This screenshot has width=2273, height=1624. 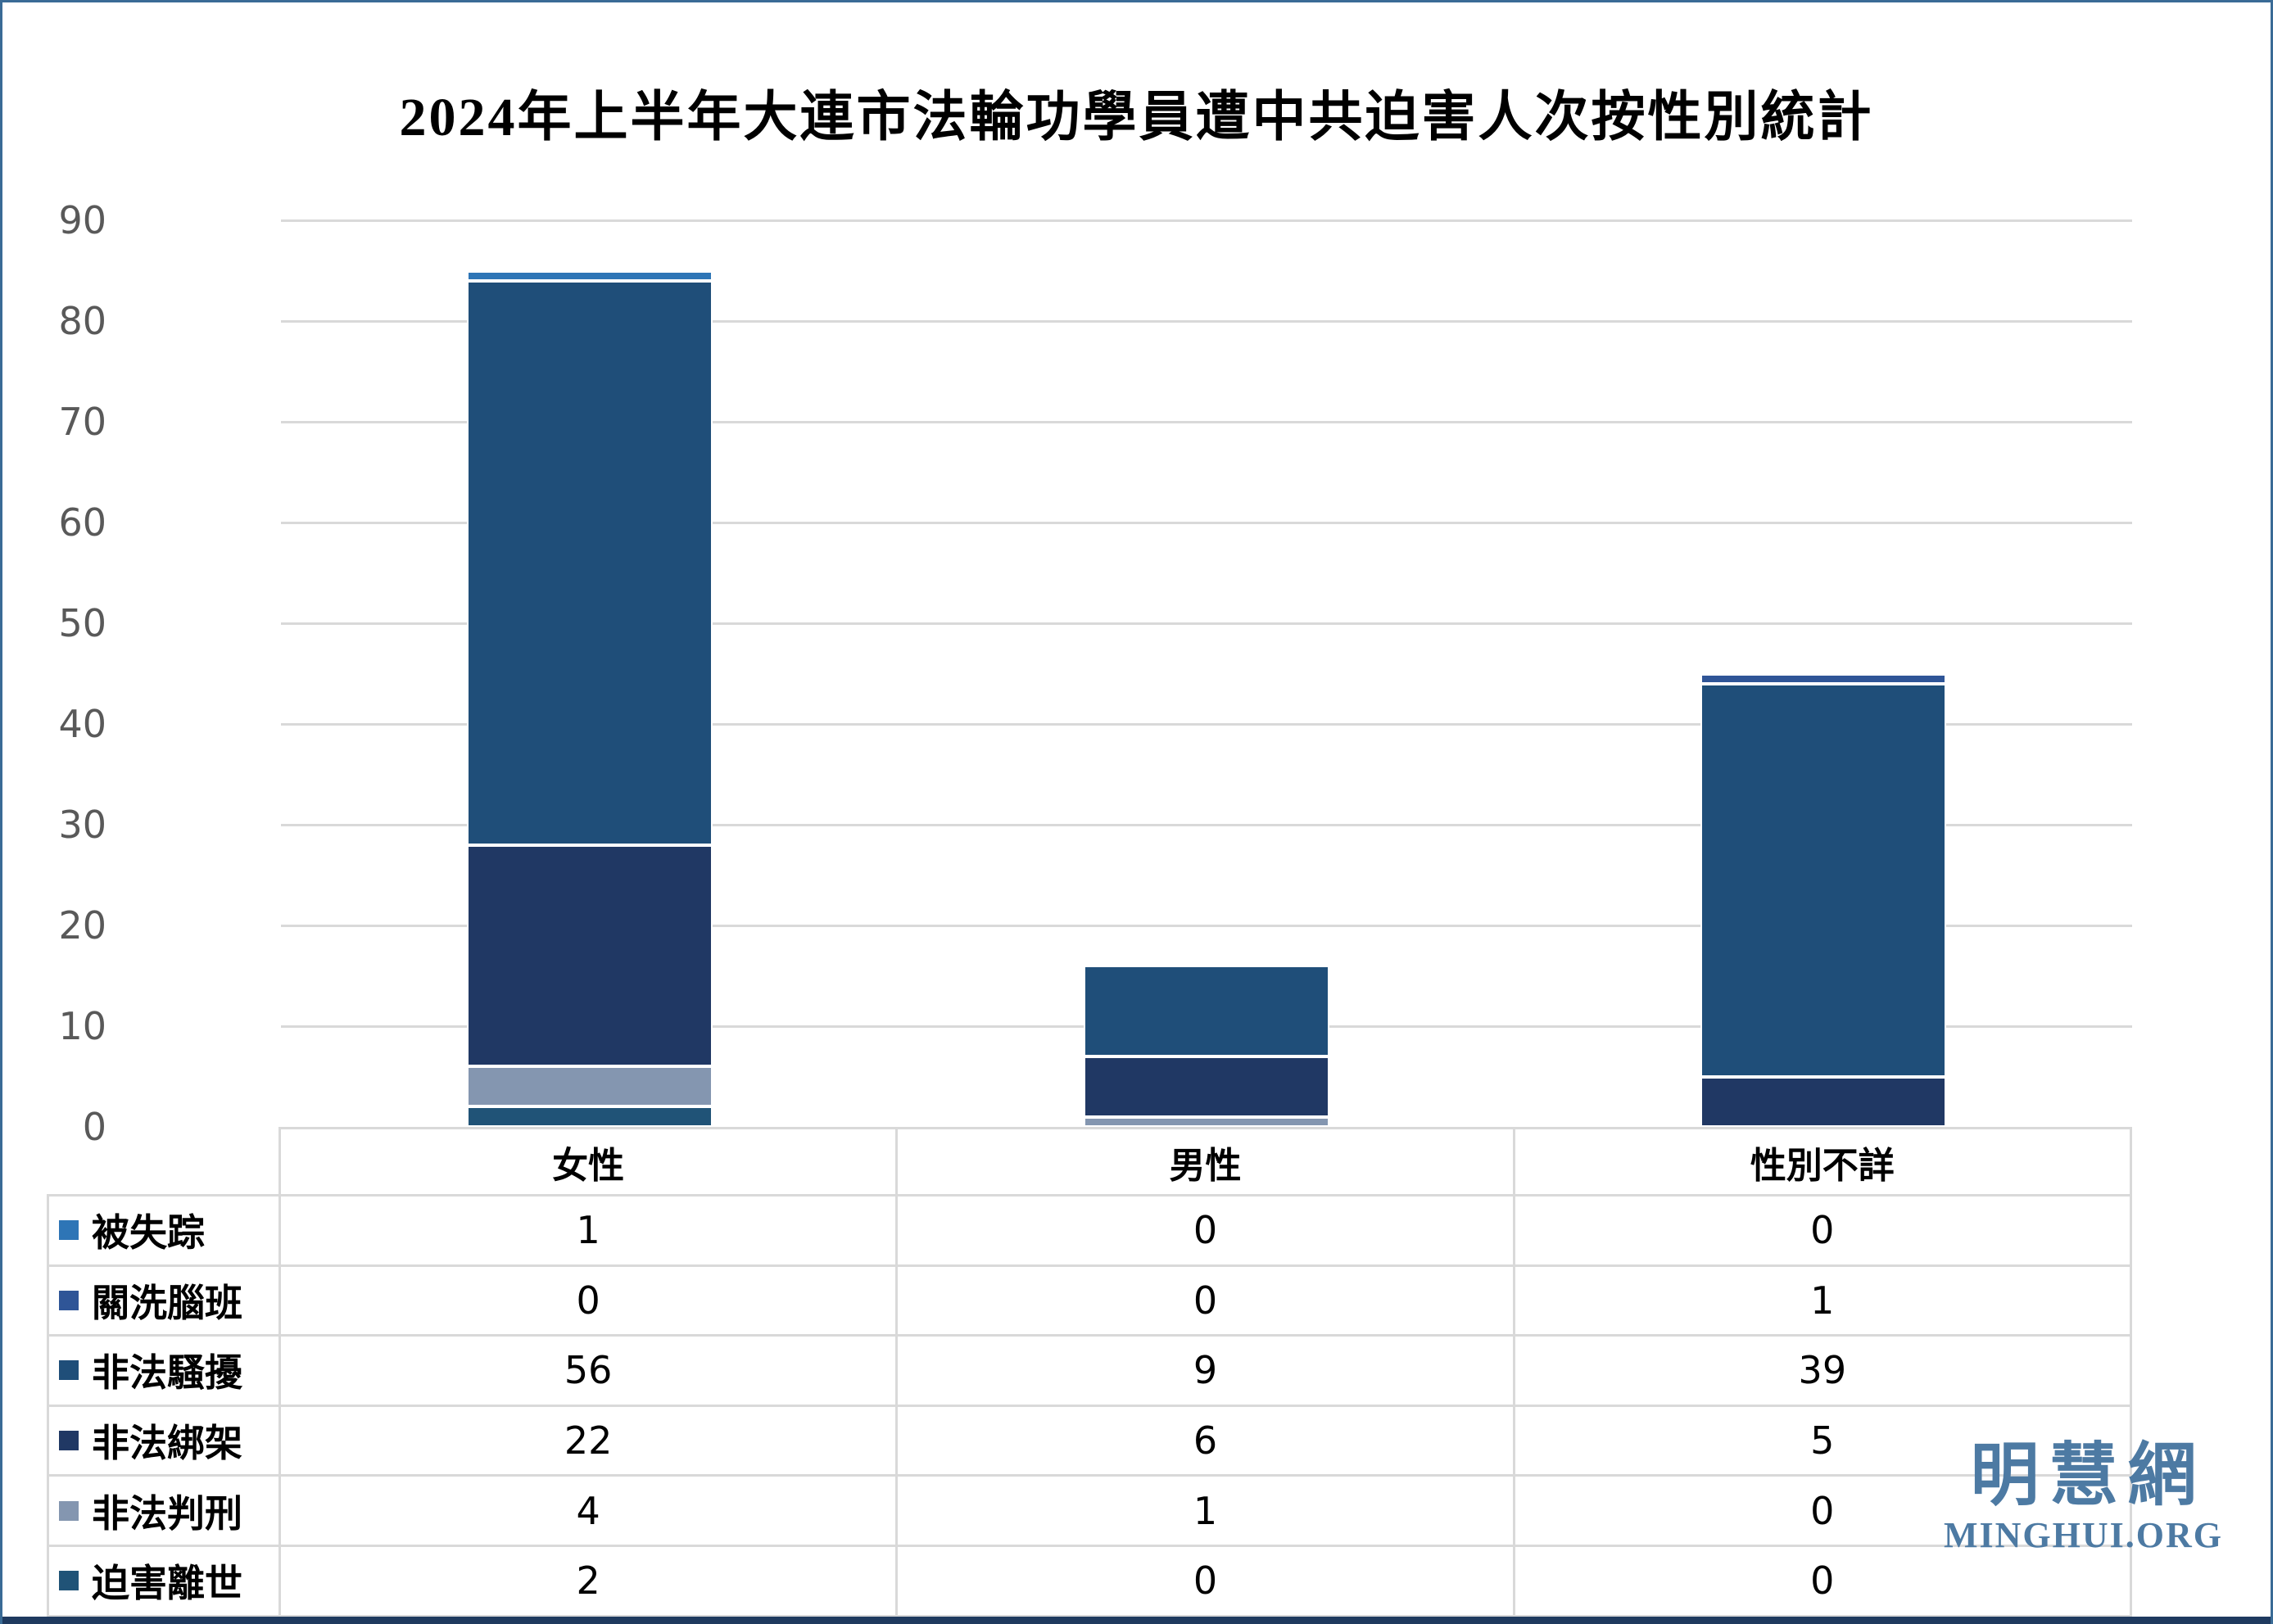 What do you see at coordinates (590, 1372) in the screenshot?
I see `table-value-cell: 56` at bounding box center [590, 1372].